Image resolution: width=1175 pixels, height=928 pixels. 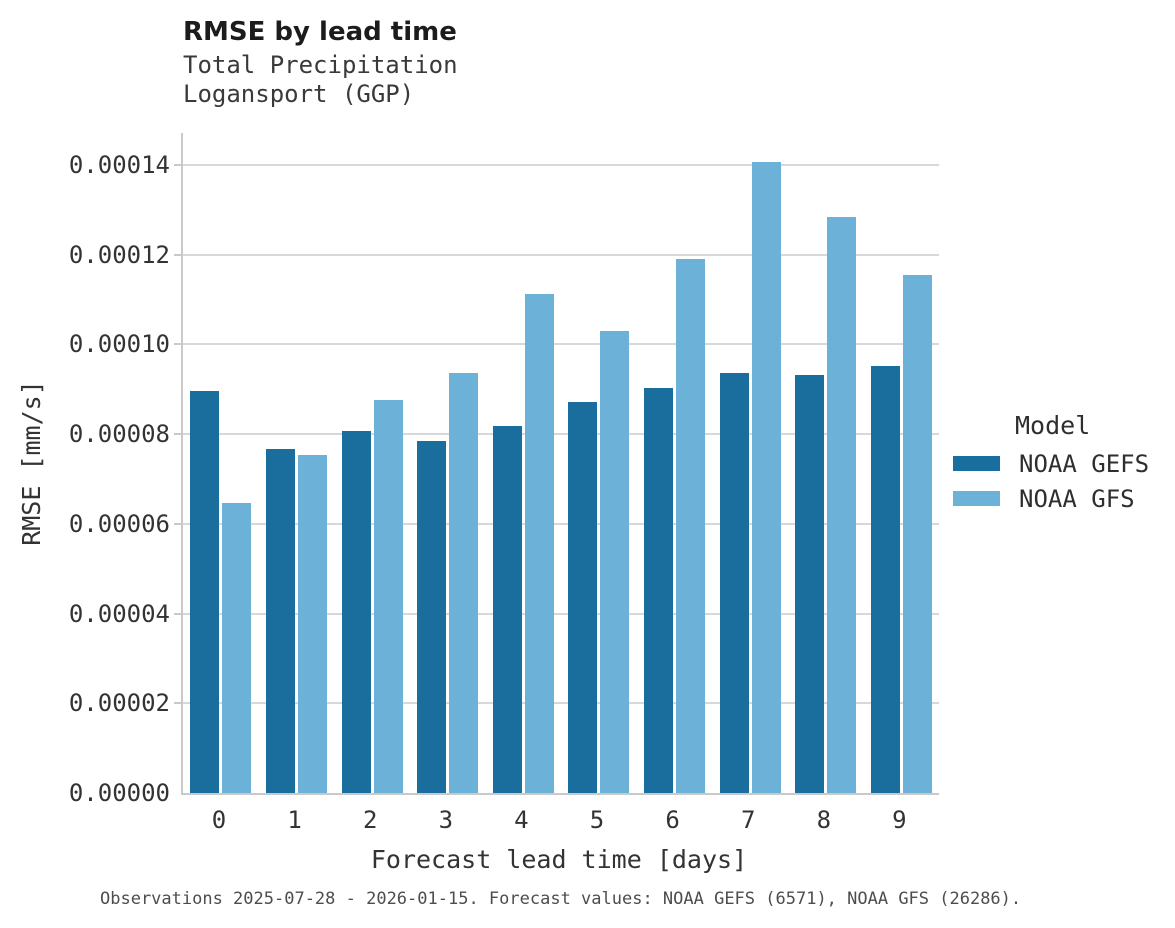 I want to click on legend-item-noaa-gefs: NOAA GEFS, so click(x=1060, y=463).